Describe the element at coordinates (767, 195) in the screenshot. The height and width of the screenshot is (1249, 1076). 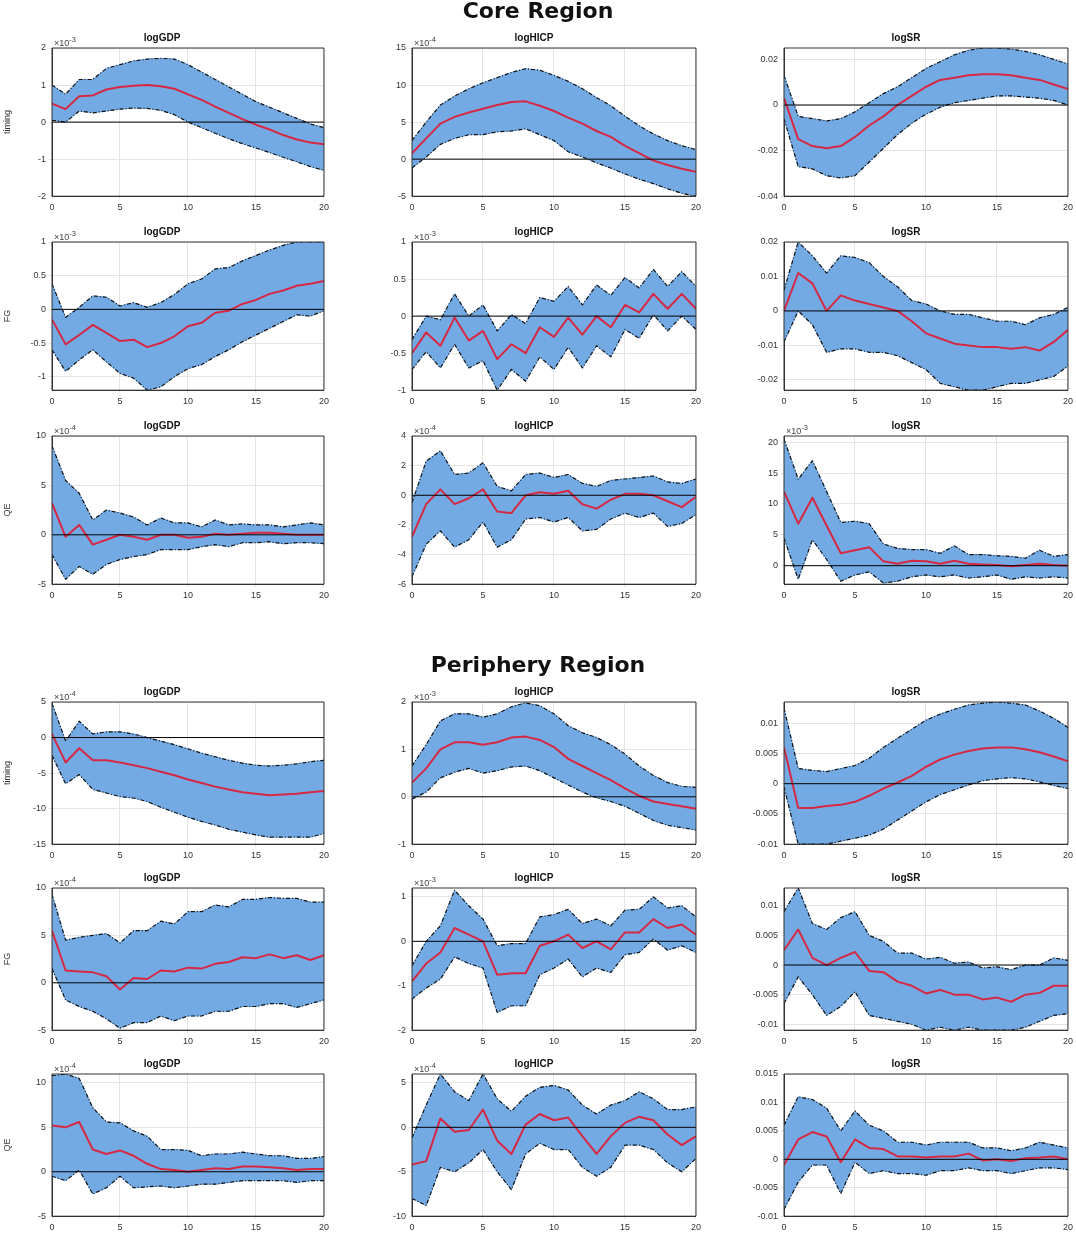
I see `y-tick-label: -0.04` at that location.